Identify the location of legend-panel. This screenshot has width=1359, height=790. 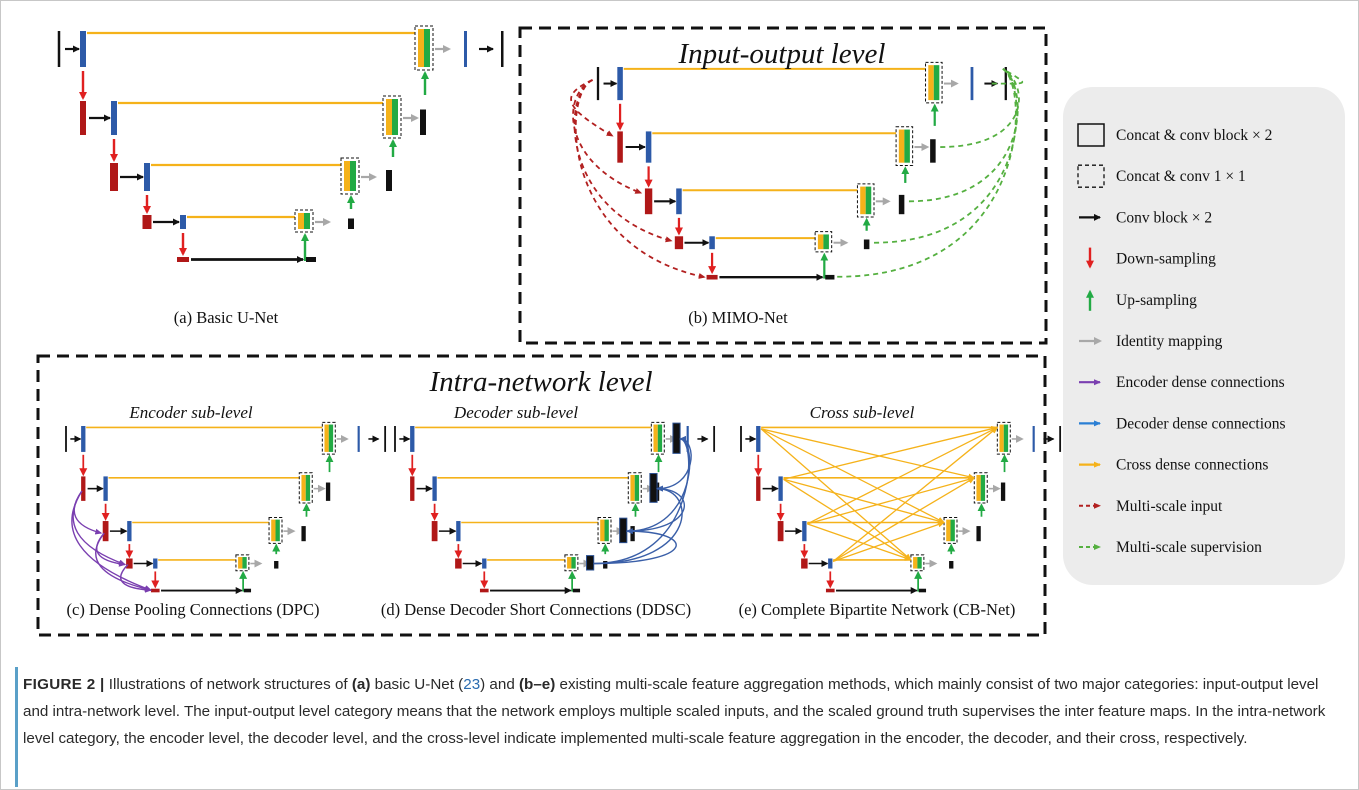
(1204, 336).